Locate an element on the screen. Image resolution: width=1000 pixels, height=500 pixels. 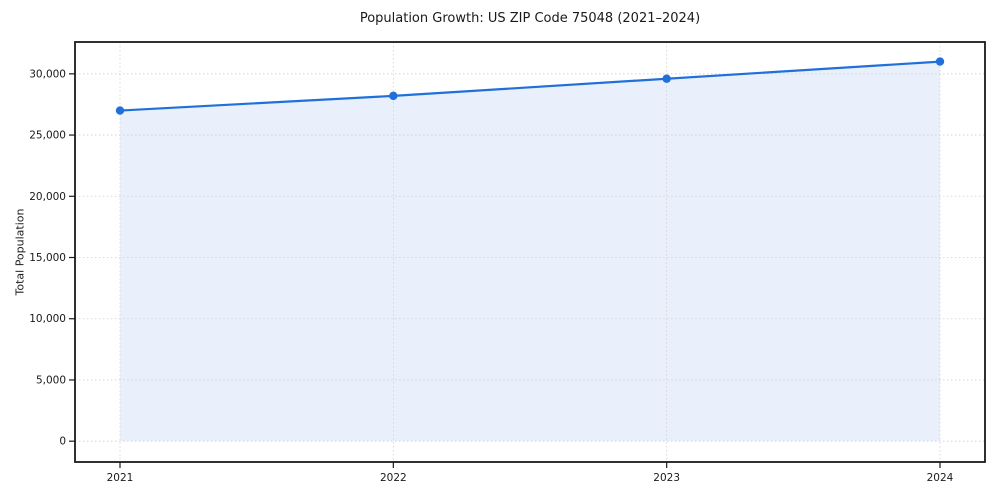
x-tick-label: 2021 is located at coordinates (120, 478).